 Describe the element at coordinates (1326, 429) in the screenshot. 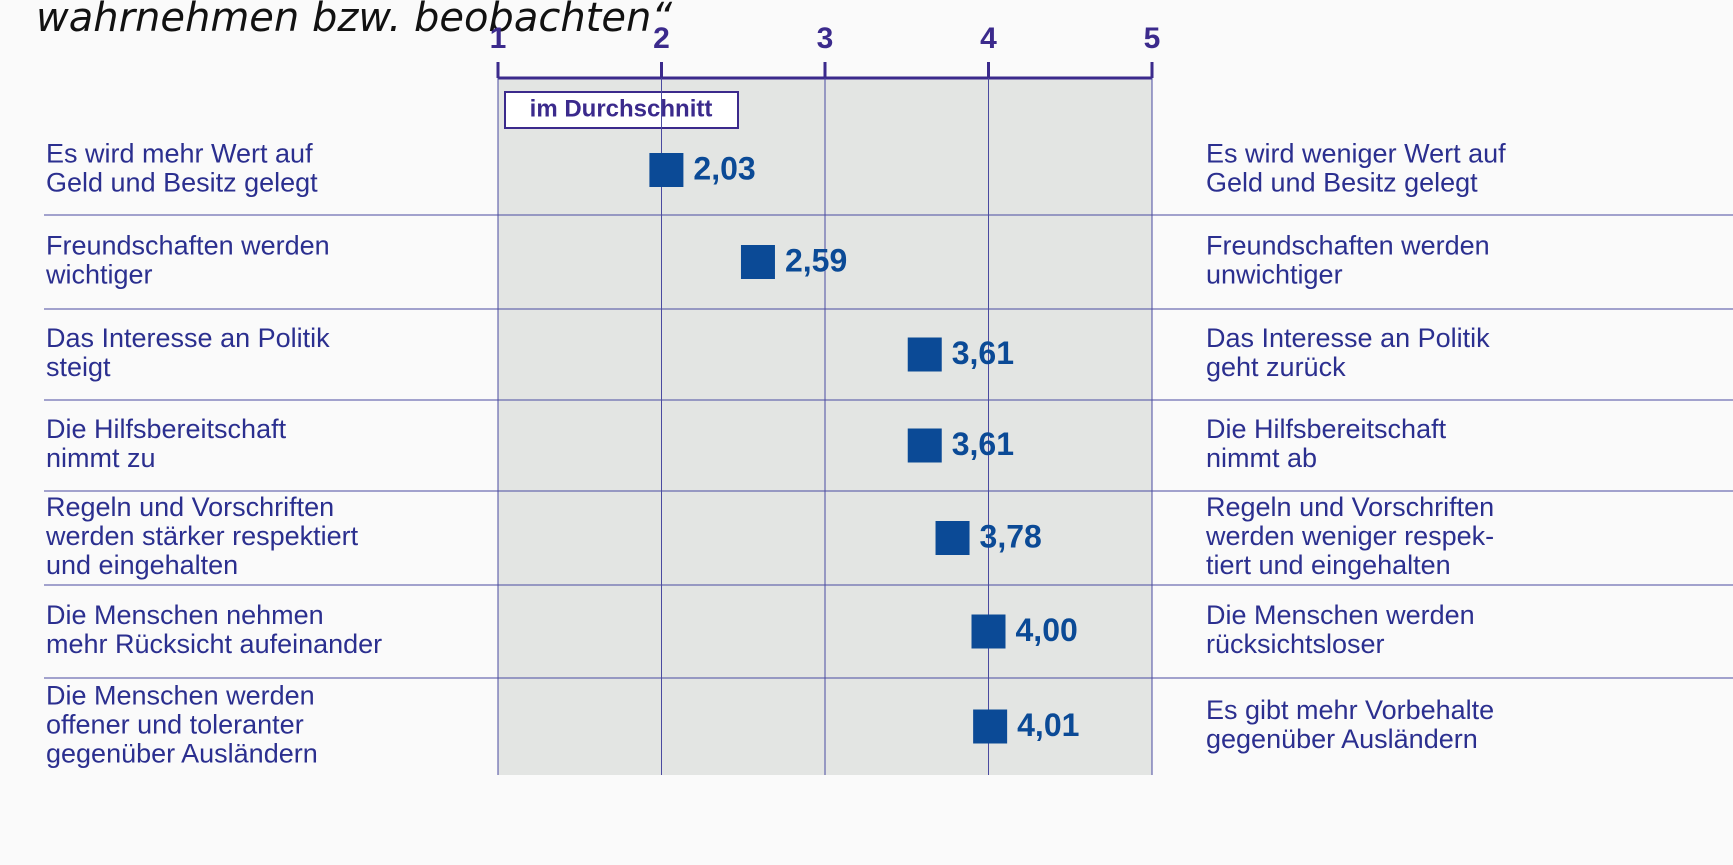

I see `right-label: Die Hilfsbereitschaft` at that location.